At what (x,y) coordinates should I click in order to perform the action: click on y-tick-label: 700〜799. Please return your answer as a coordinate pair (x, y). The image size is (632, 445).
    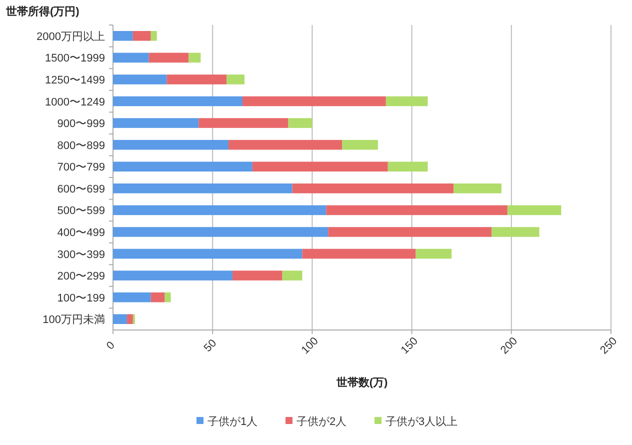
    Looking at the image, I should click on (81, 168).